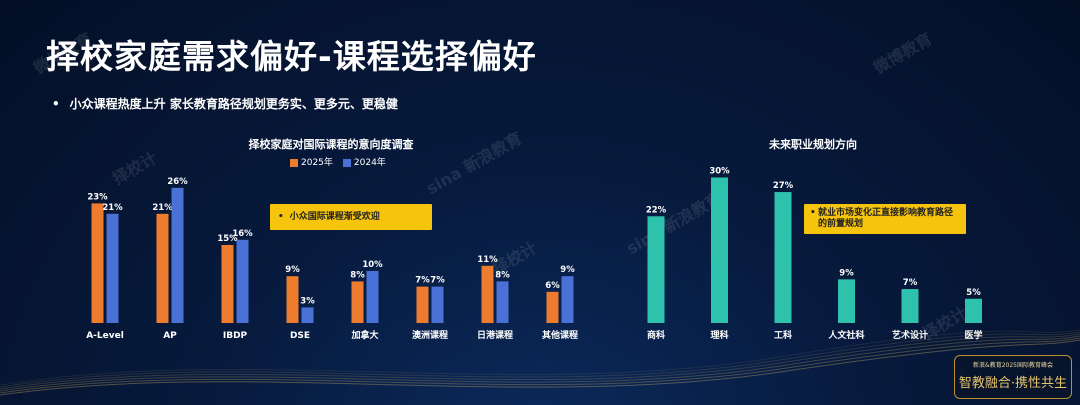 This screenshot has height=405, width=1080. I want to click on page-title: 择校家庭需求偏好-课程选择偏好, so click(291, 56).